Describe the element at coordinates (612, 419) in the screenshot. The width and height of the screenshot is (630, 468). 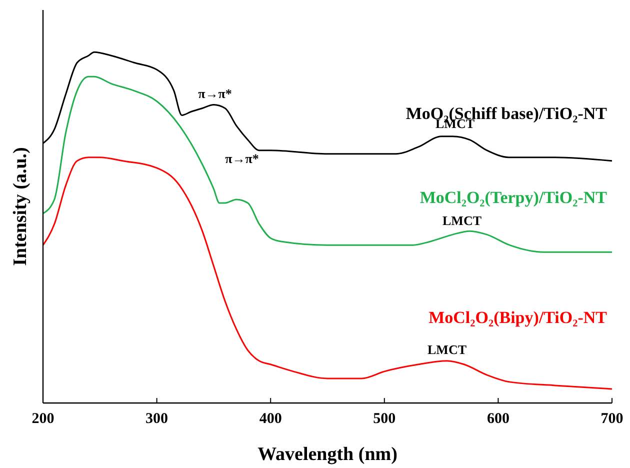
I see `x-tick-label: 700` at that location.